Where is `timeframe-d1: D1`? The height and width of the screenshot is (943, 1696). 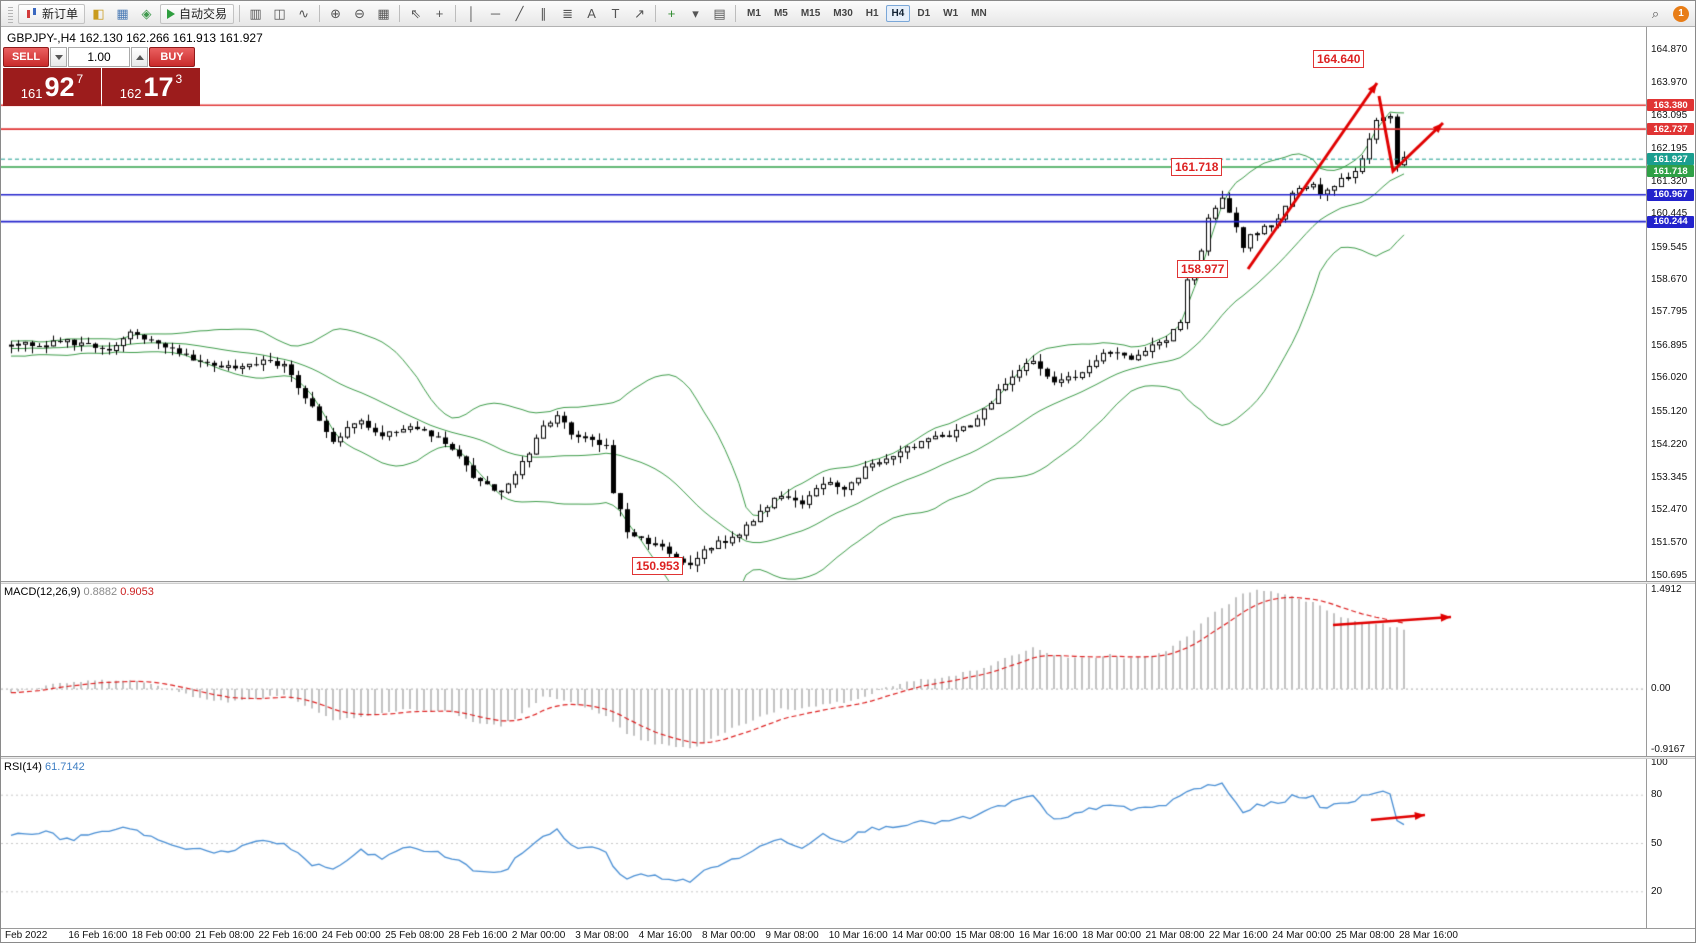 timeframe-d1: D1 is located at coordinates (924, 13).